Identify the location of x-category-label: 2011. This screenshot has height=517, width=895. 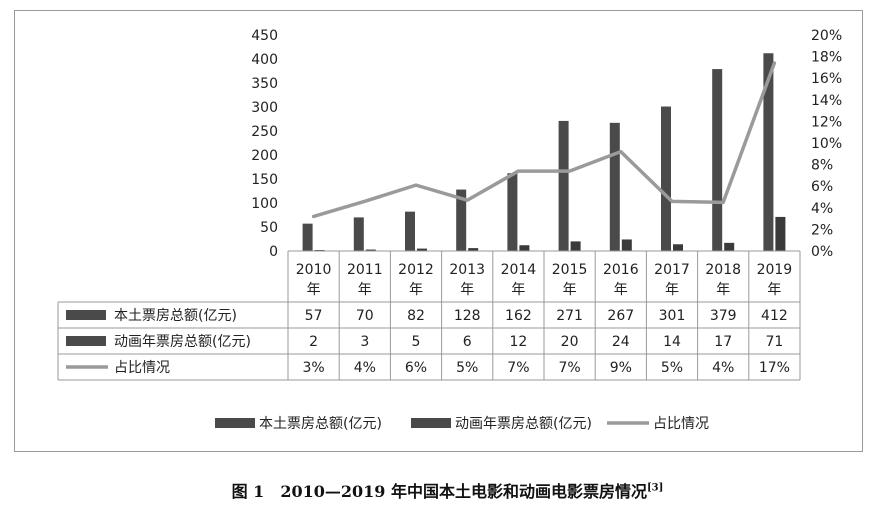
(365, 270).